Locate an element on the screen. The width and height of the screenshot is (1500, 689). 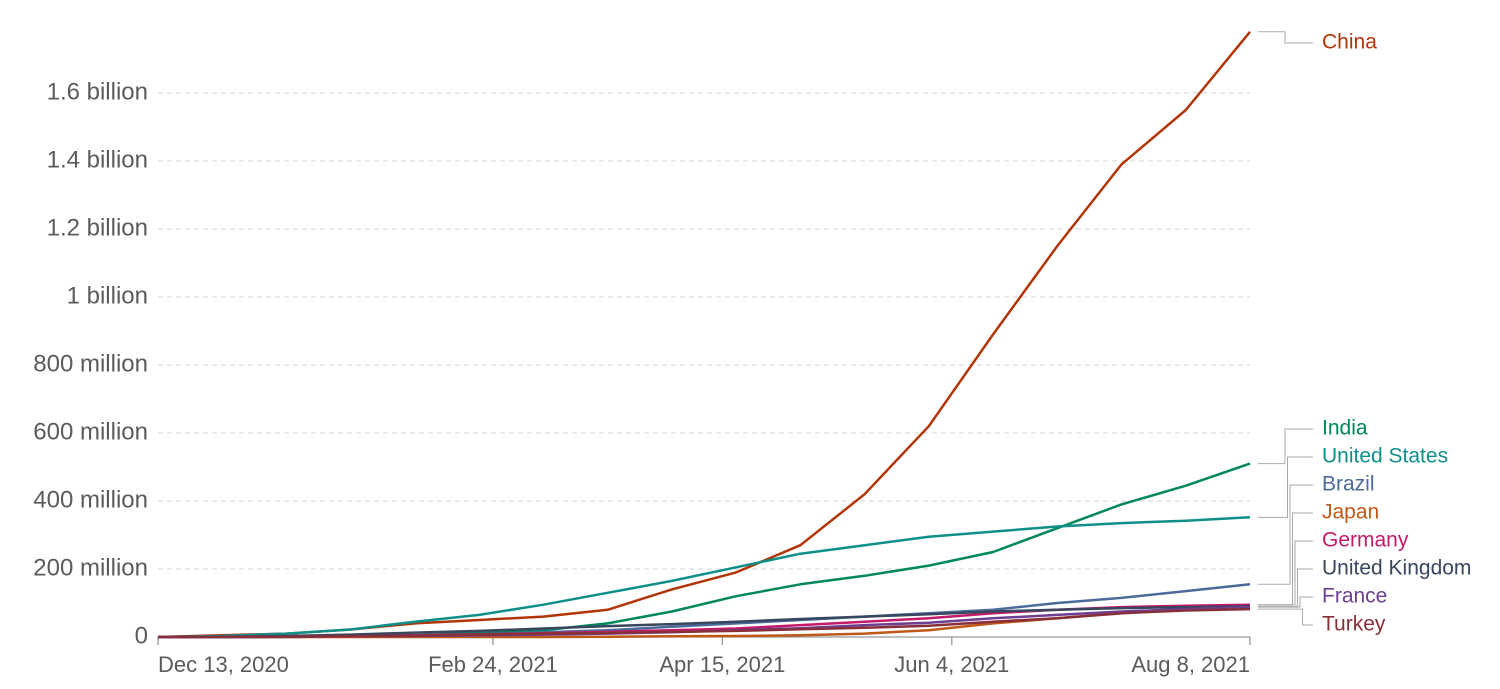
x-tick-label: Feb 24, 2021 is located at coordinates (493, 664).